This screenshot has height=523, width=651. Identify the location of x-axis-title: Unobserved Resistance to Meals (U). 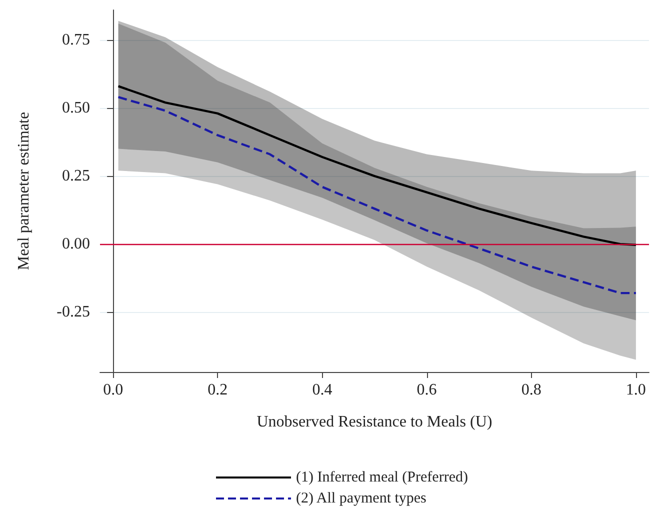
(374, 422).